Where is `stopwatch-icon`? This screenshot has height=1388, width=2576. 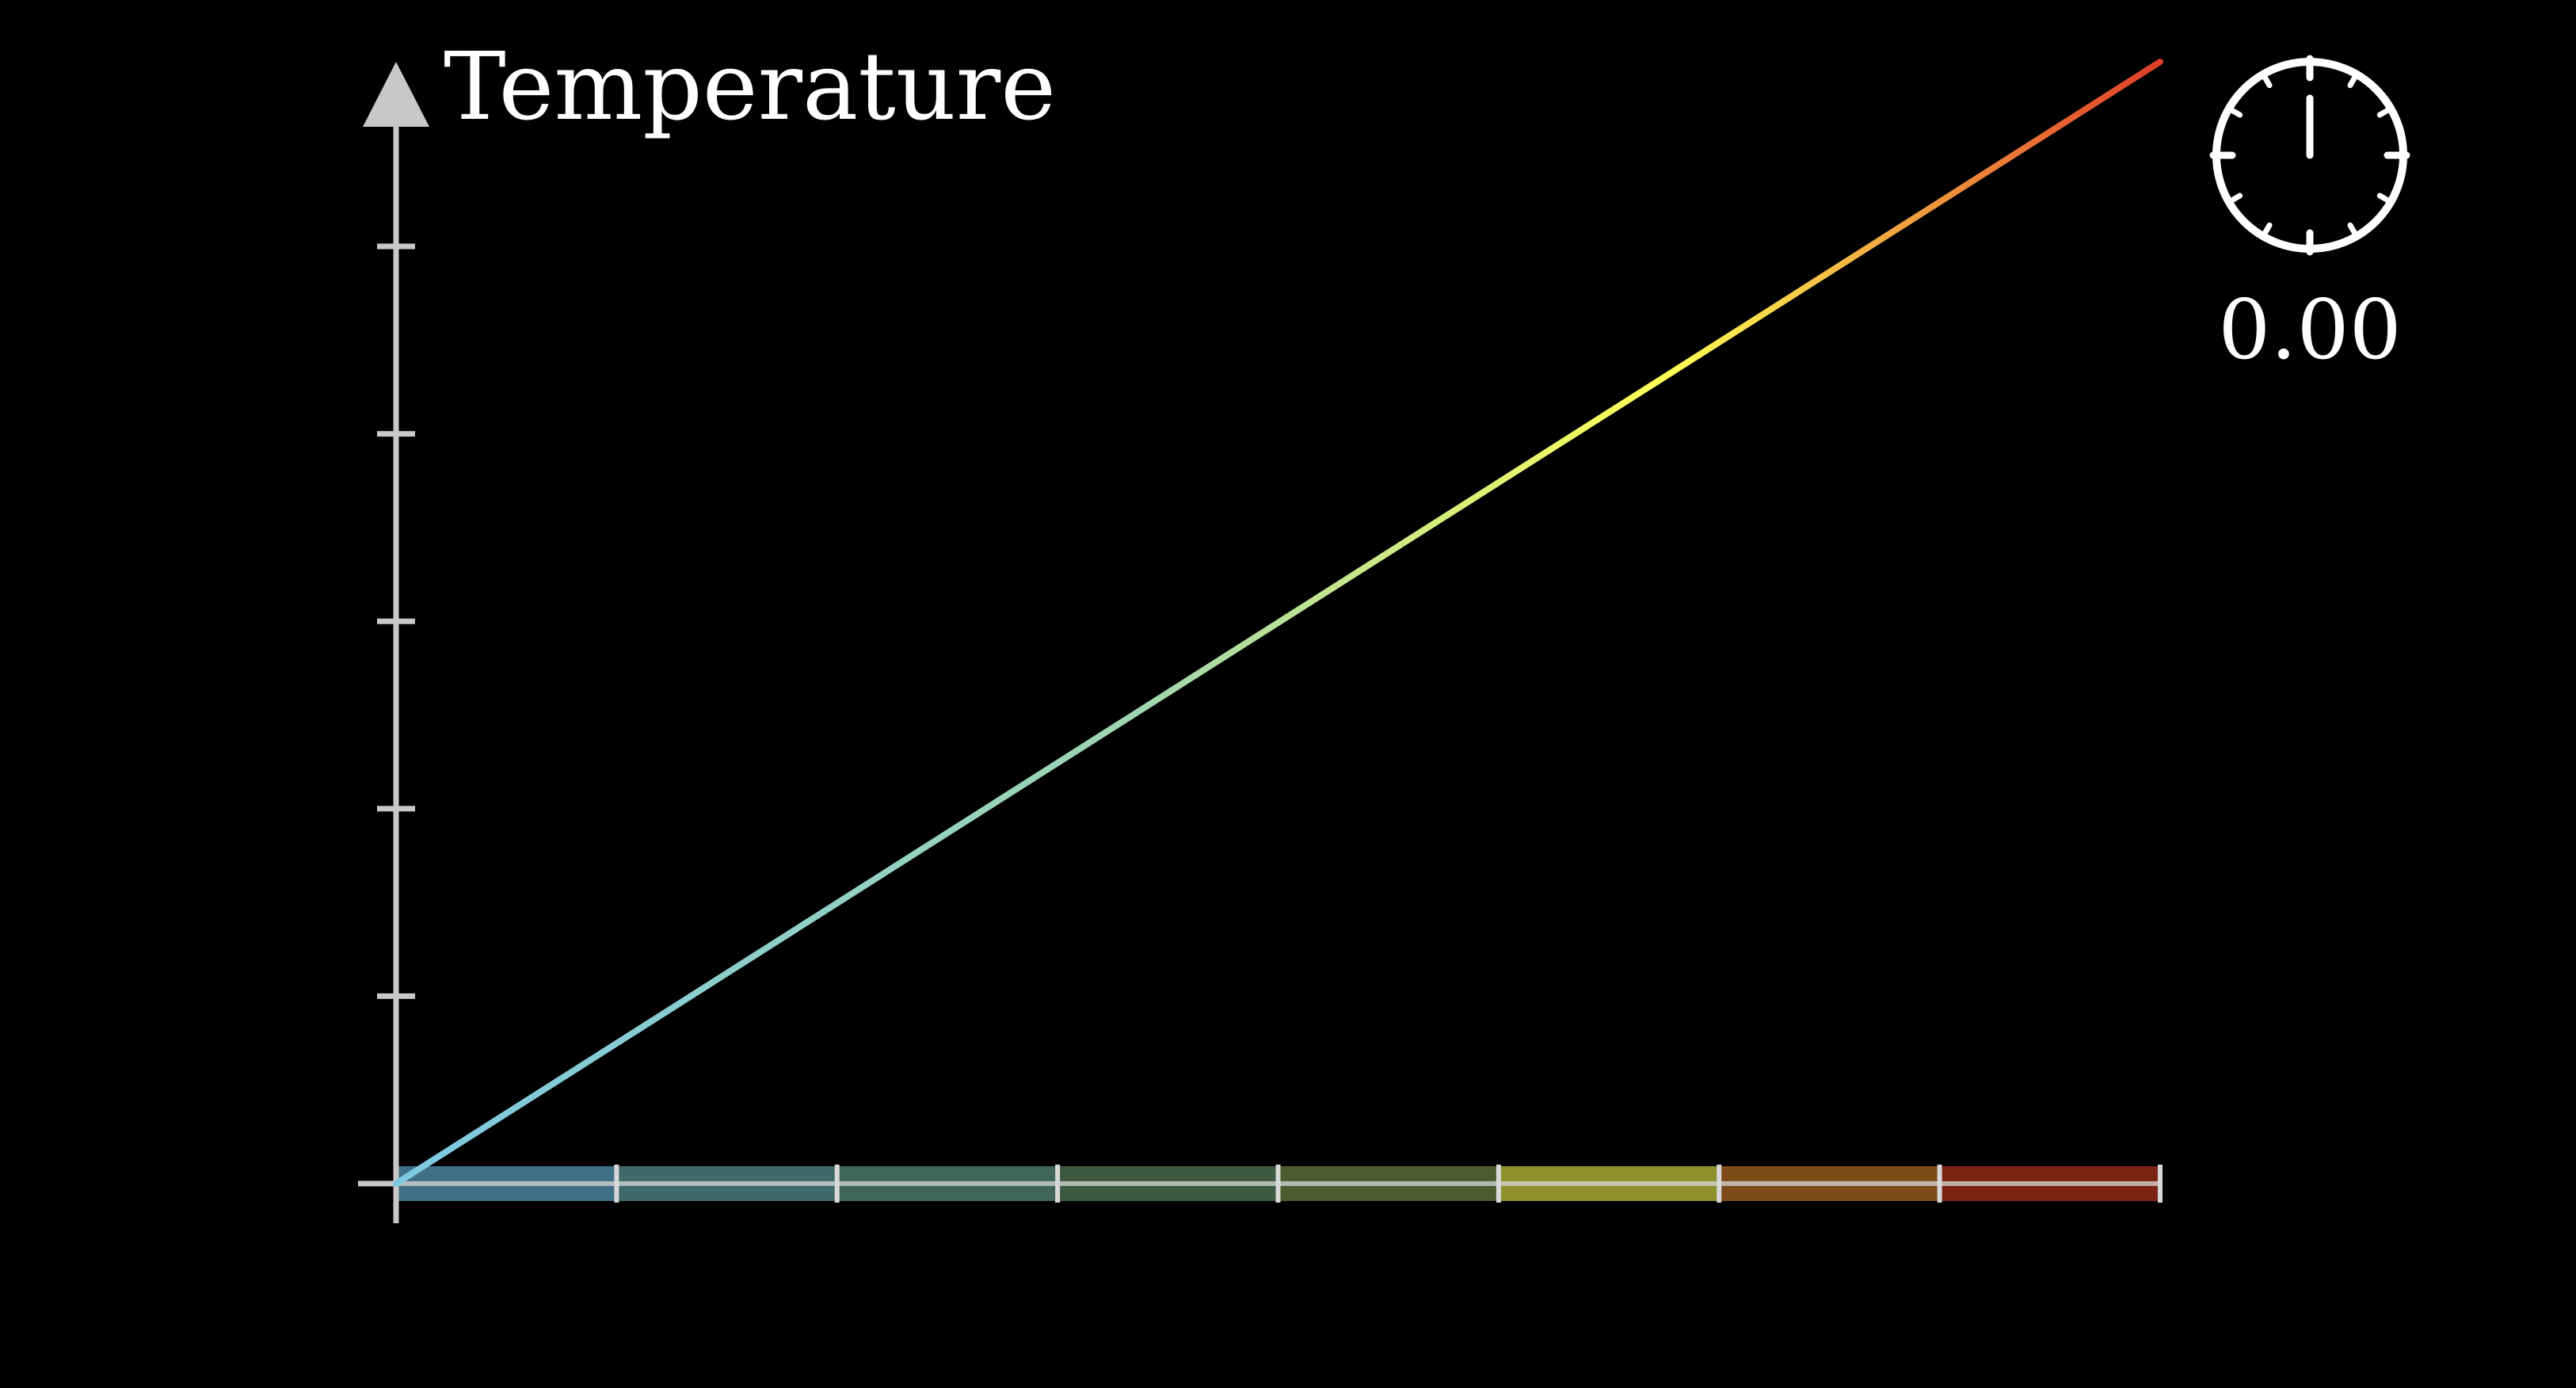 stopwatch-icon is located at coordinates (2310, 155).